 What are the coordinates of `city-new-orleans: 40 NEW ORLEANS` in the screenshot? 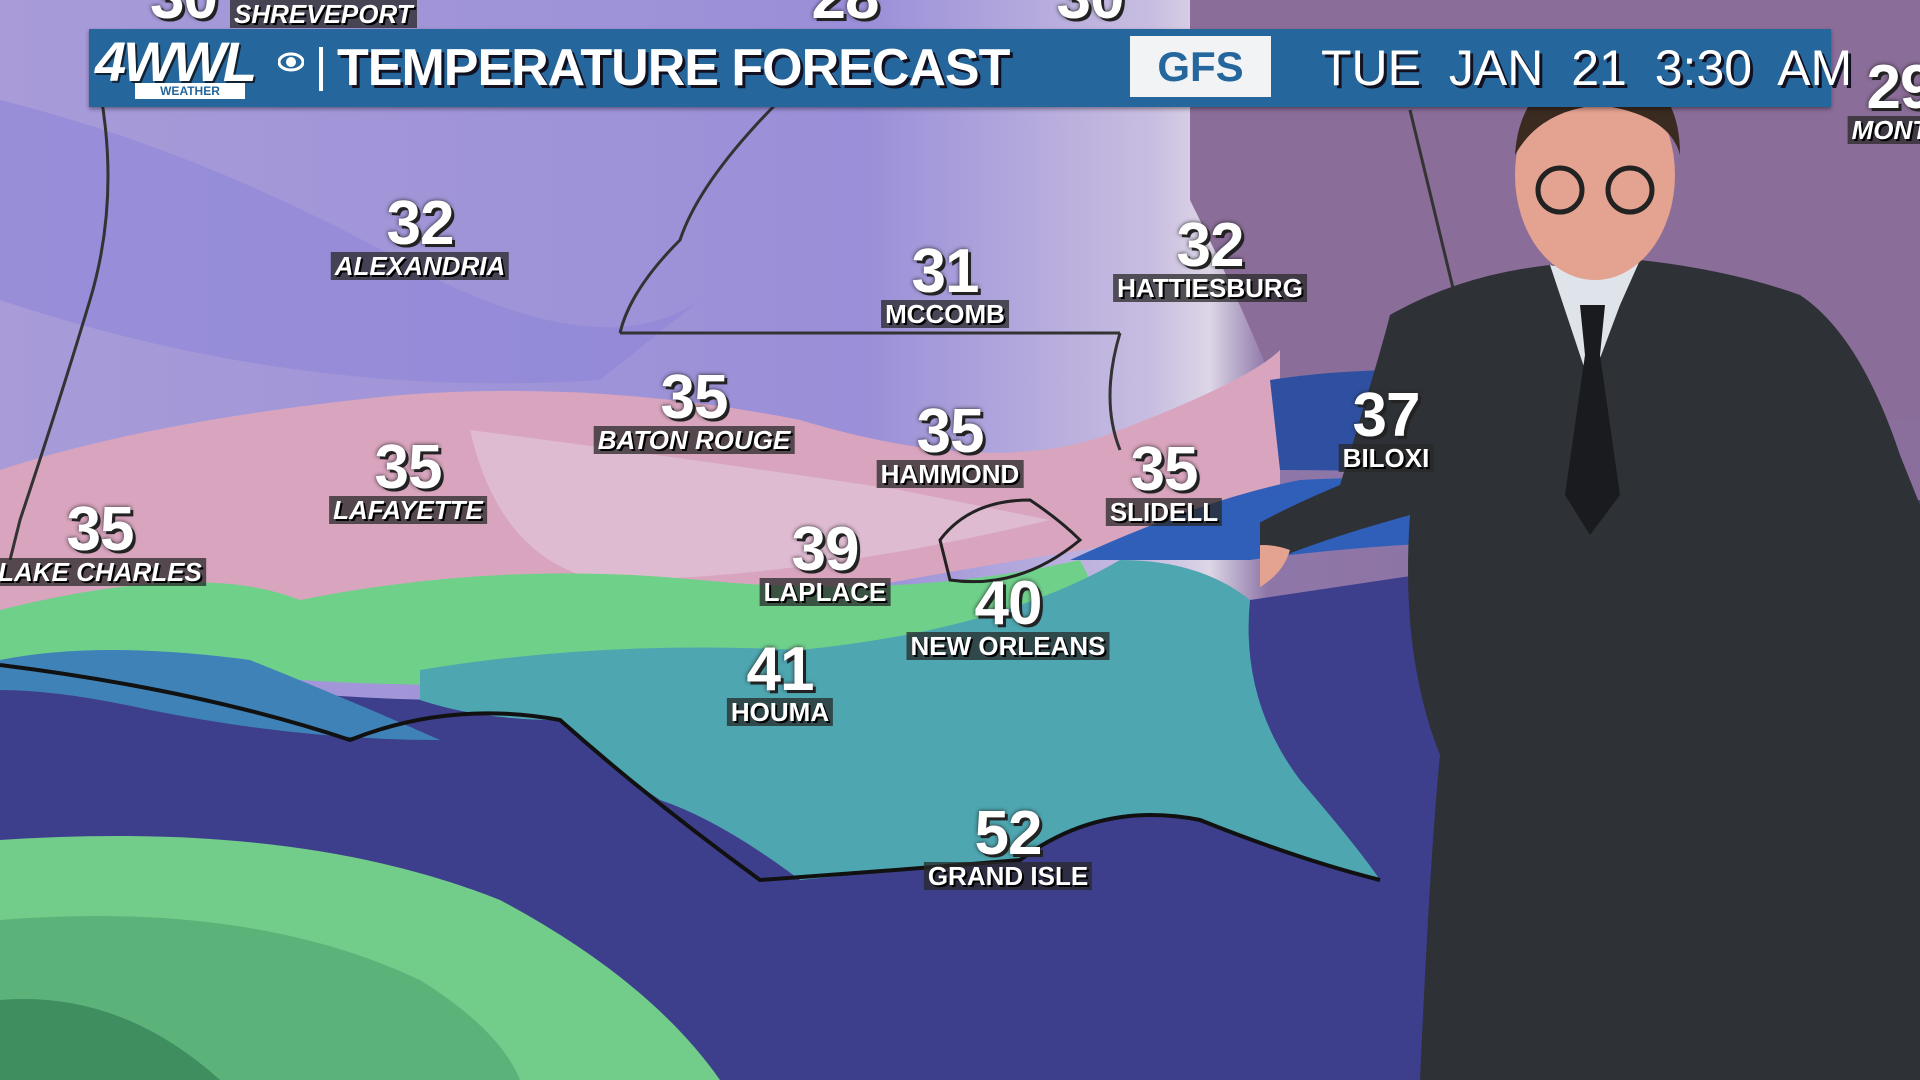 It's located at (1008, 614).